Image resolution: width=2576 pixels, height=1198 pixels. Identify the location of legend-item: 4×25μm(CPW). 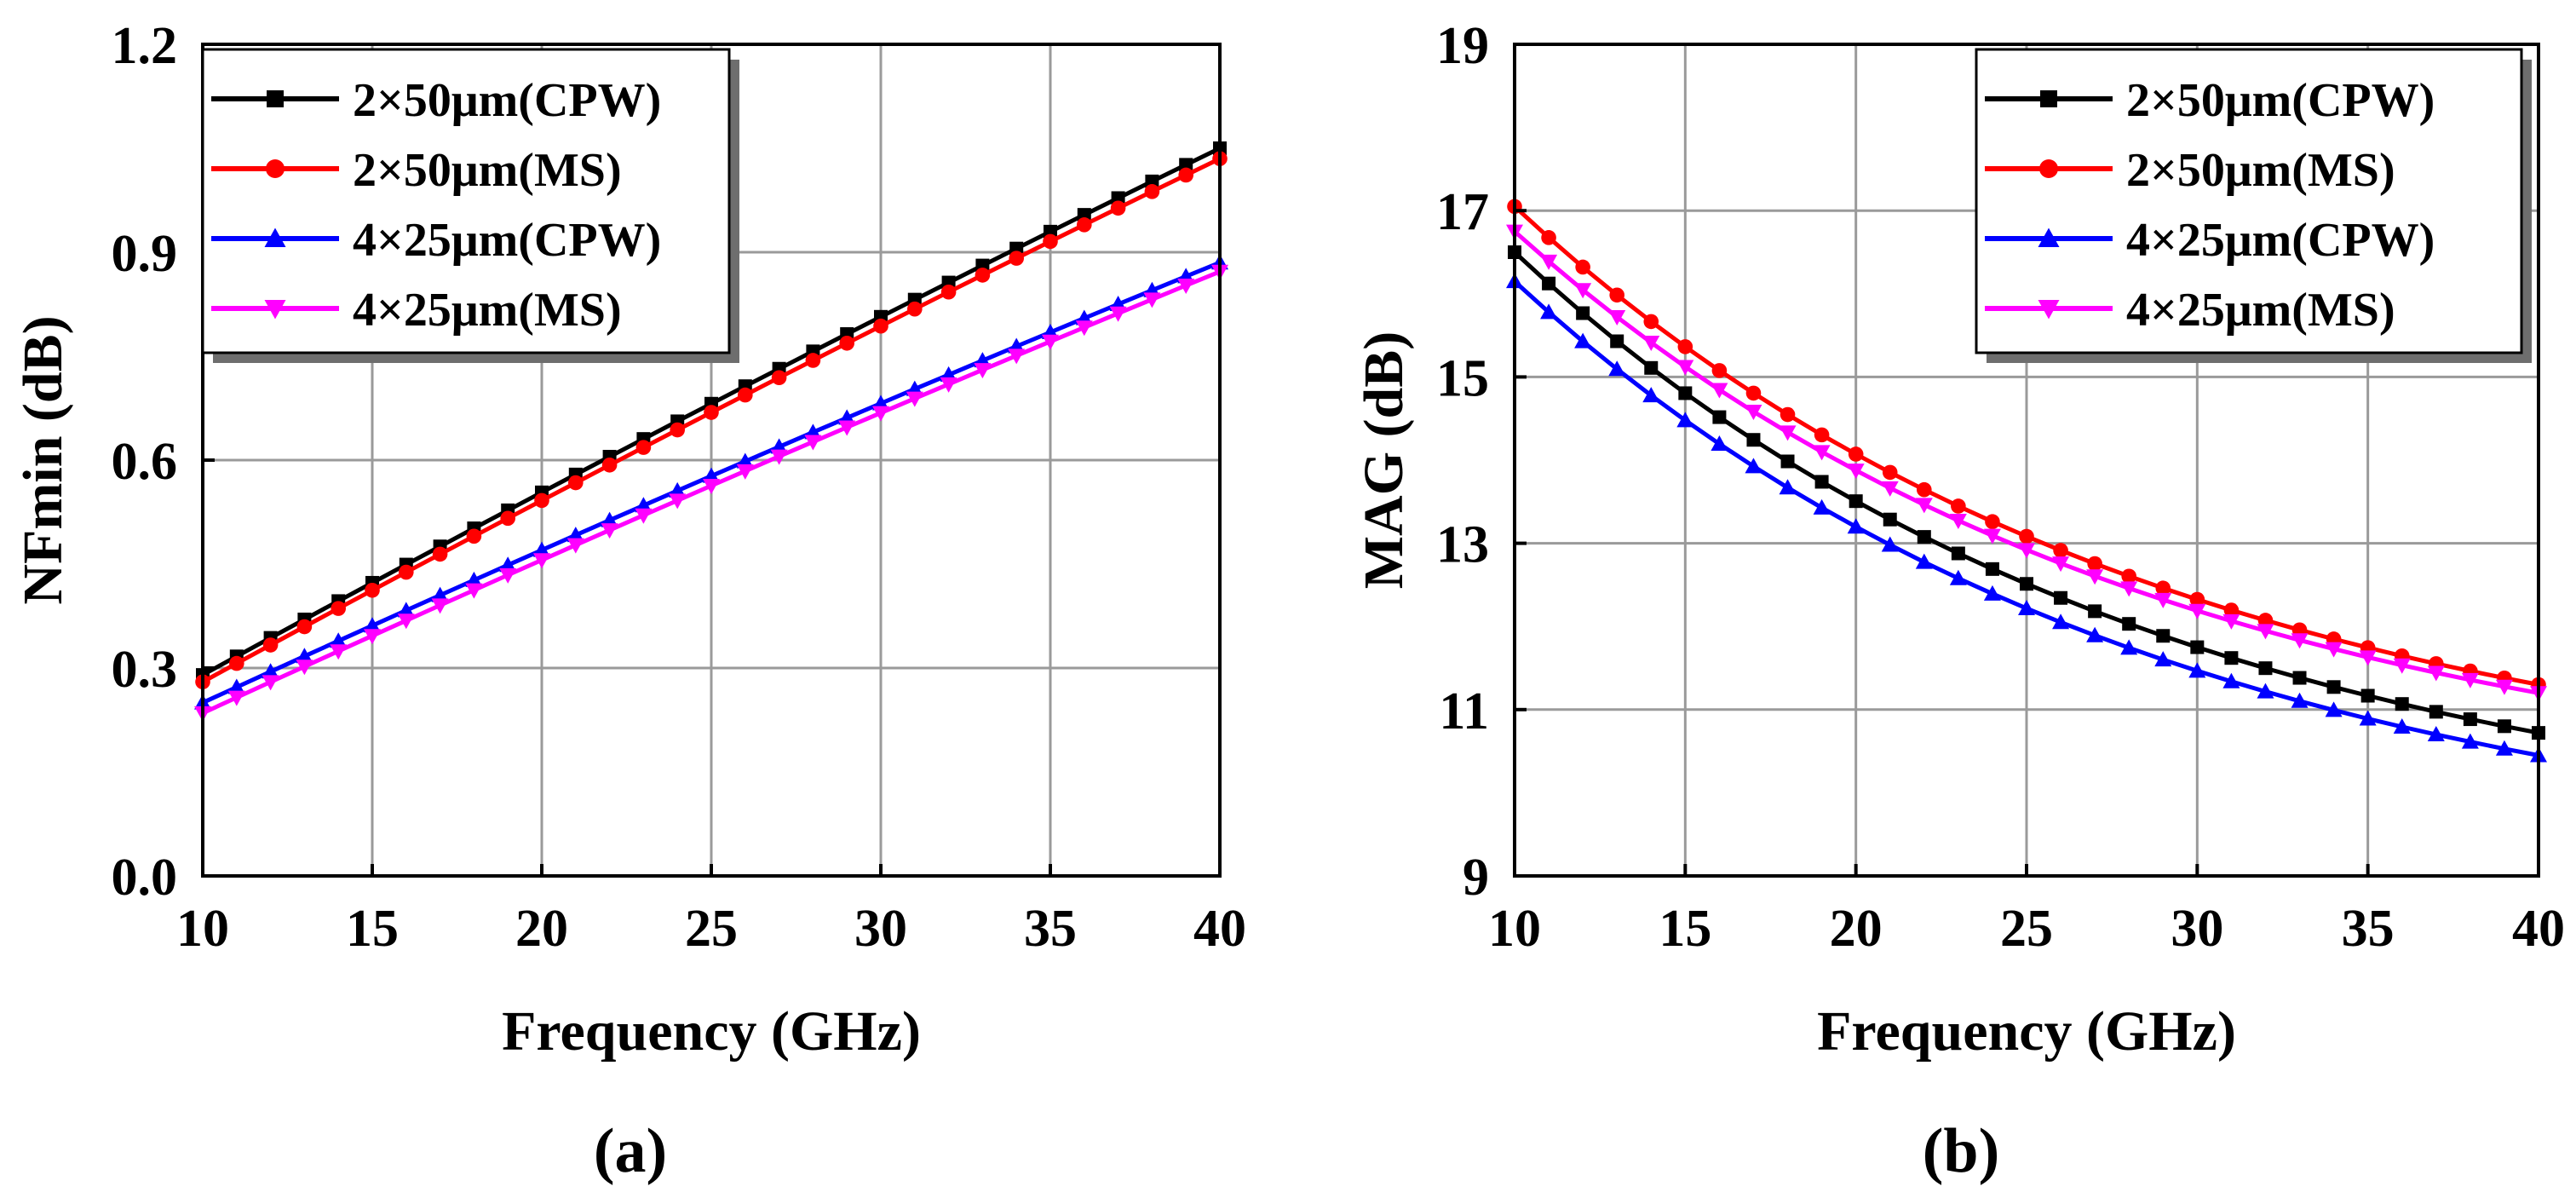
(2210, 240).